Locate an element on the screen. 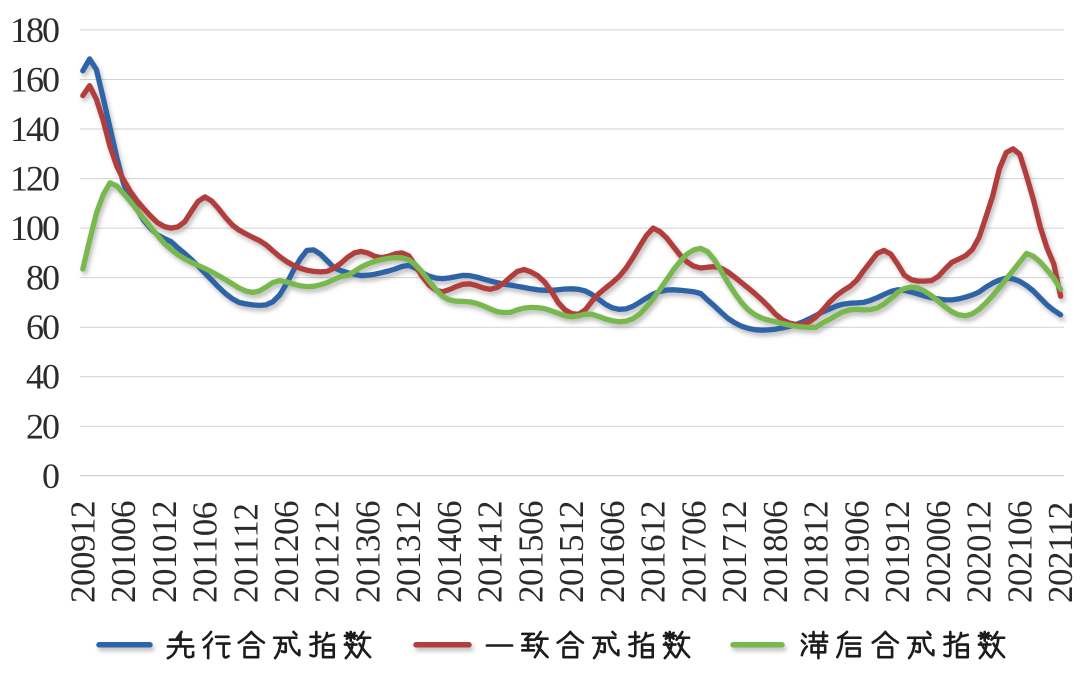 The width and height of the screenshot is (1080, 679). svg-text: 201012 is located at coordinates (164, 552).